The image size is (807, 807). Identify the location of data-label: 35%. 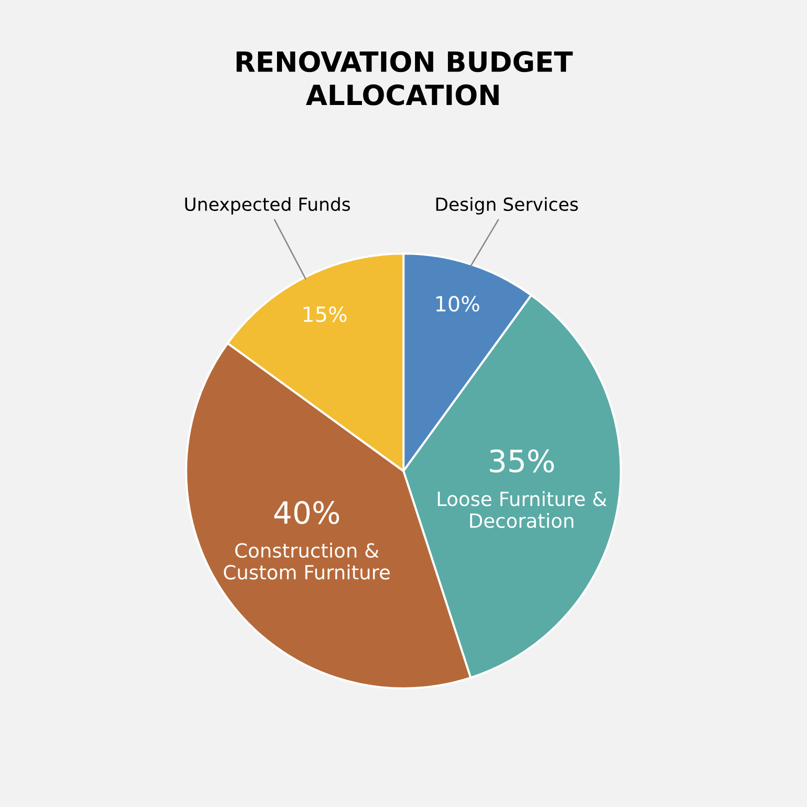
(522, 461).